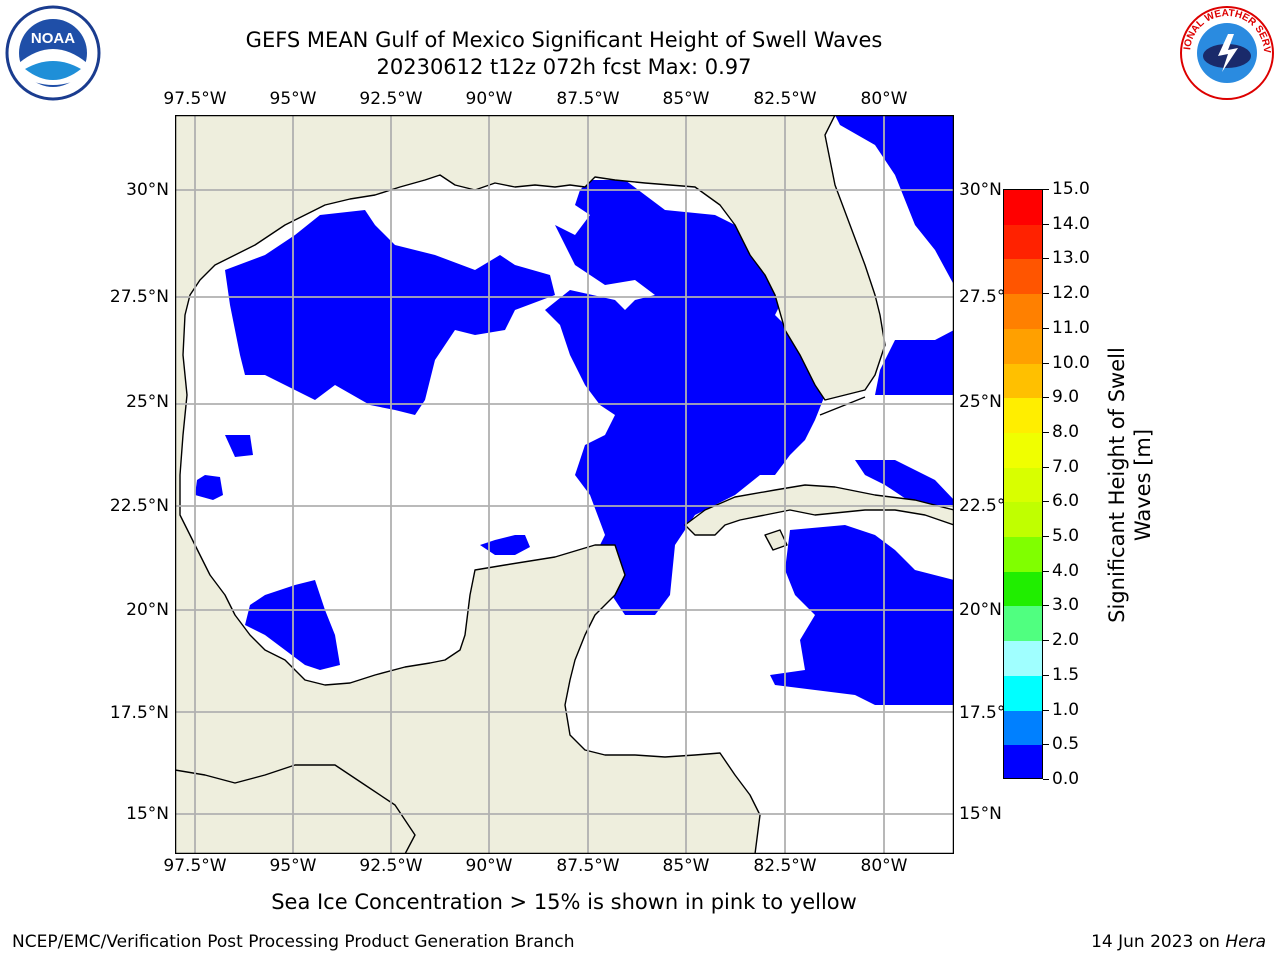  Describe the element at coordinates (489, 99) in the screenshot. I see `lon-label-top: 90°W` at that location.